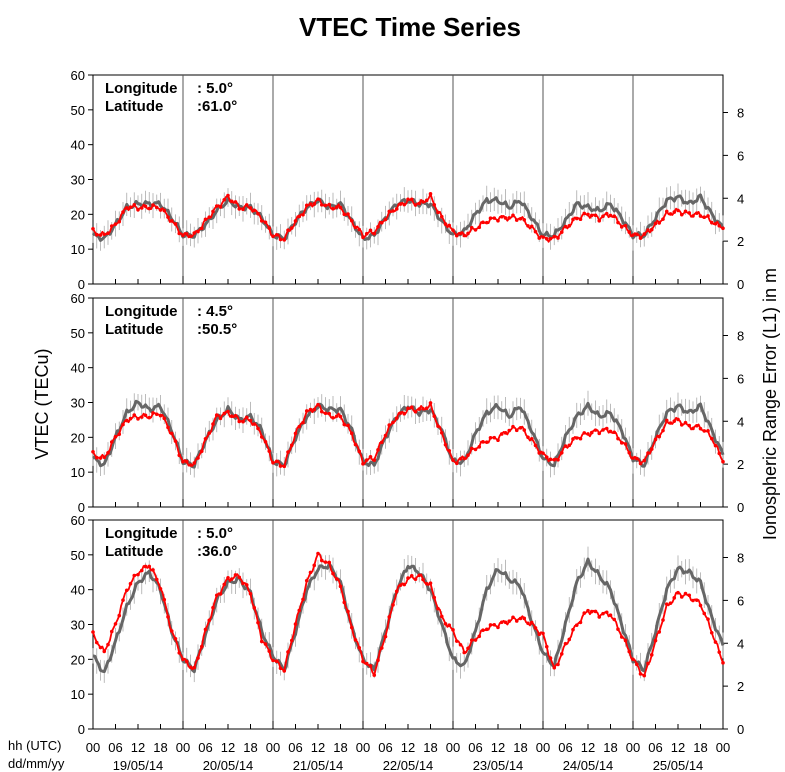 This screenshot has height=772, width=785. Describe the element at coordinates (228, 765) in the screenshot. I see `x-date-label: 20/05/14` at that location.